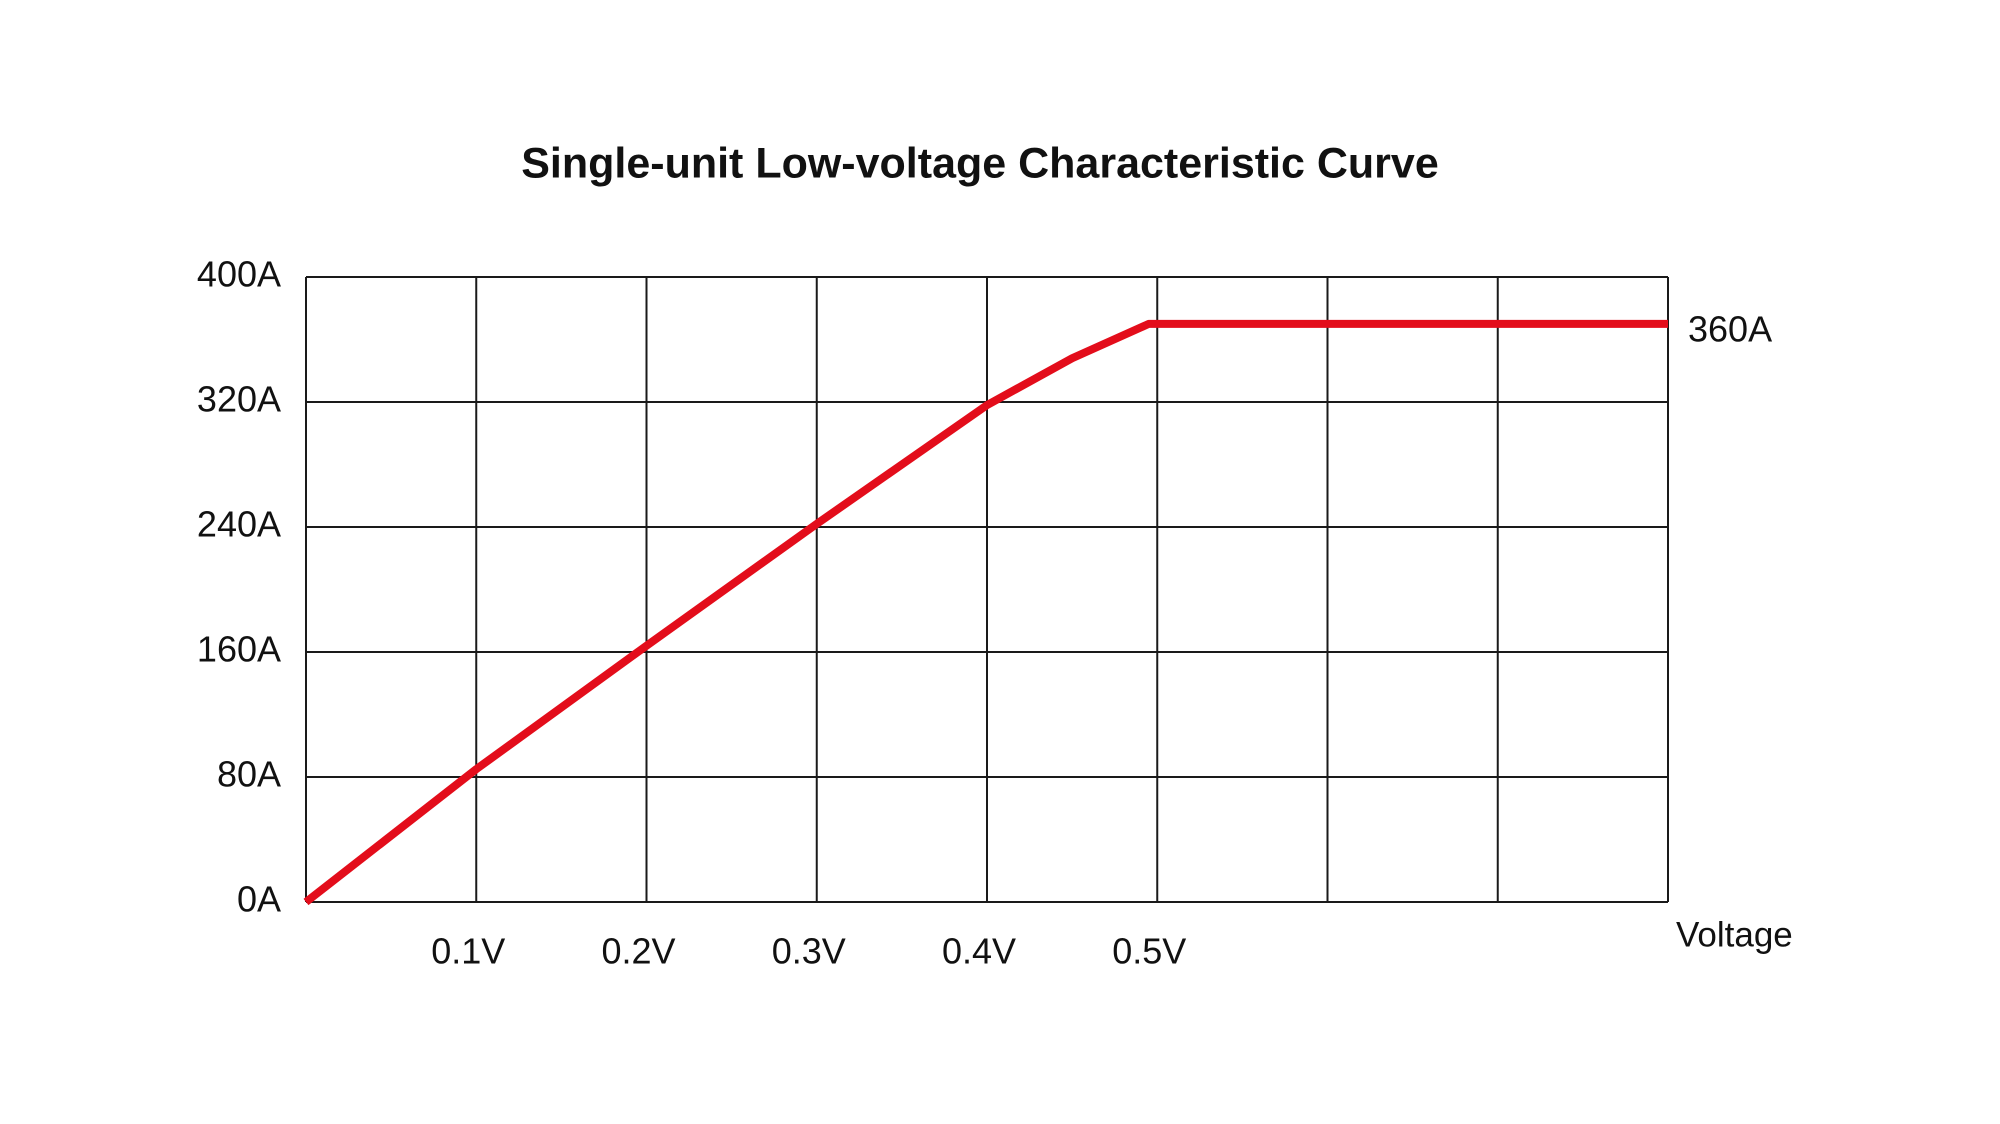 The image size is (2000, 1124). I want to click on x-tick-label: 0.1V, so click(468, 951).